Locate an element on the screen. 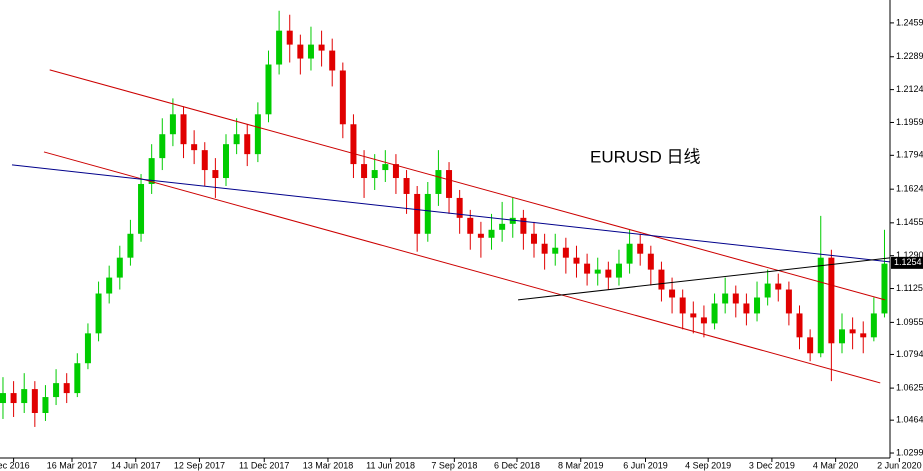  x-tick-label: 3 Dec 2019 is located at coordinates (772, 465).